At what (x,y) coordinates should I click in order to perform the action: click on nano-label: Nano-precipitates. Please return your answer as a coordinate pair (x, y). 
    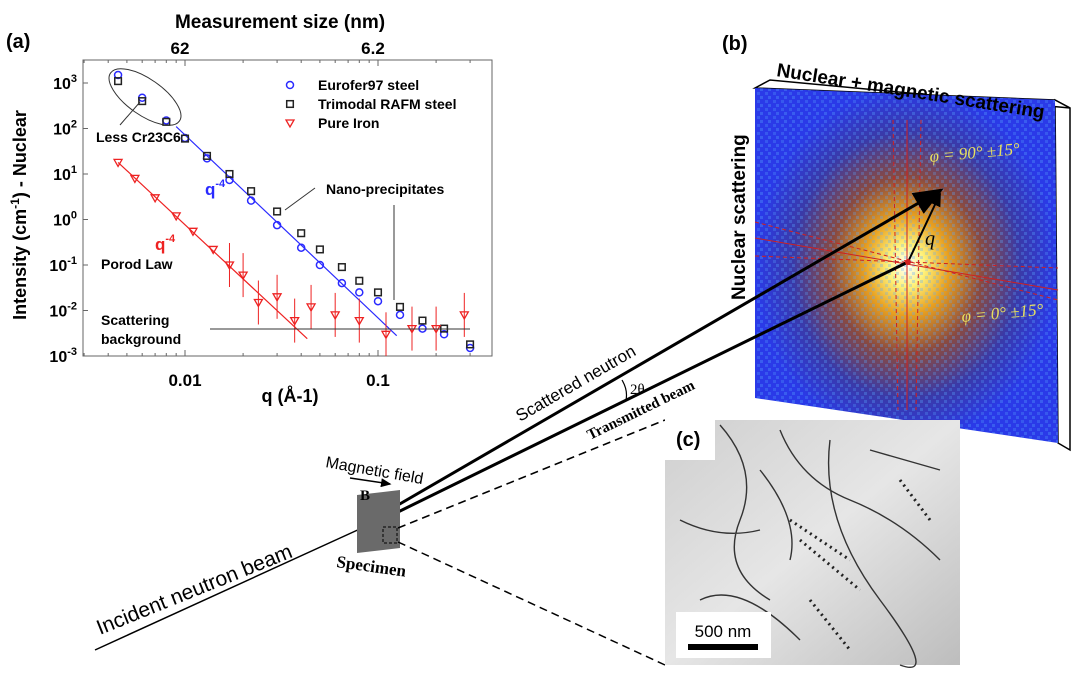
    Looking at the image, I should click on (385, 189).